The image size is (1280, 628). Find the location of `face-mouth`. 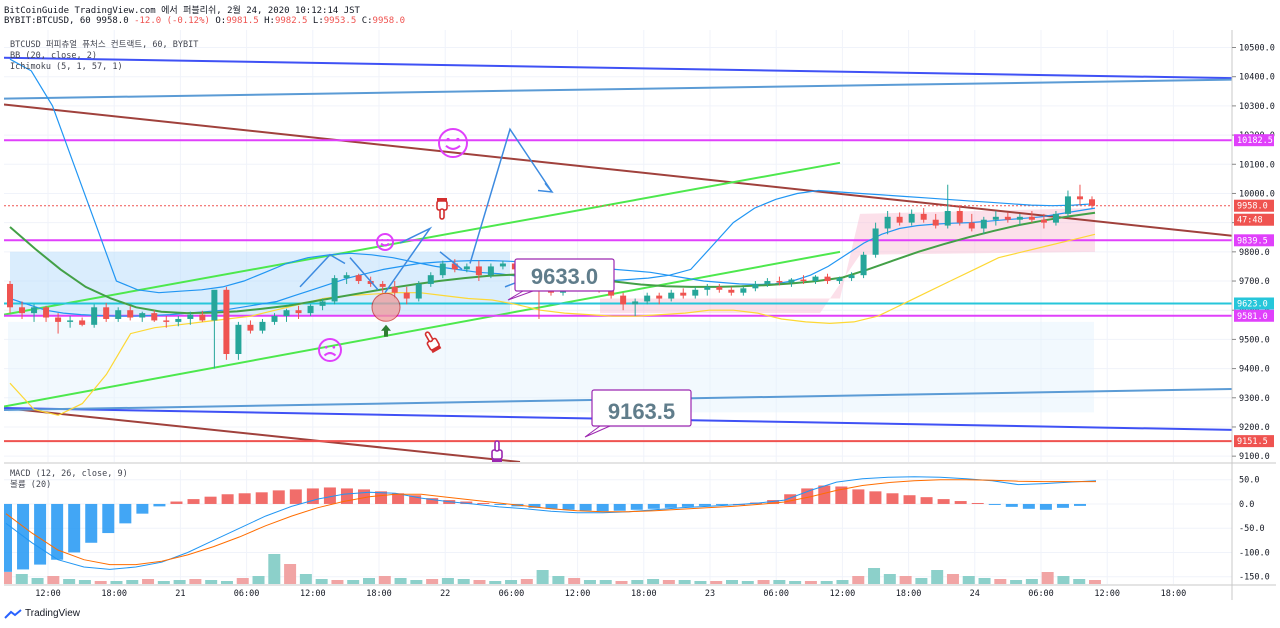

face-mouth is located at coordinates (330, 354).